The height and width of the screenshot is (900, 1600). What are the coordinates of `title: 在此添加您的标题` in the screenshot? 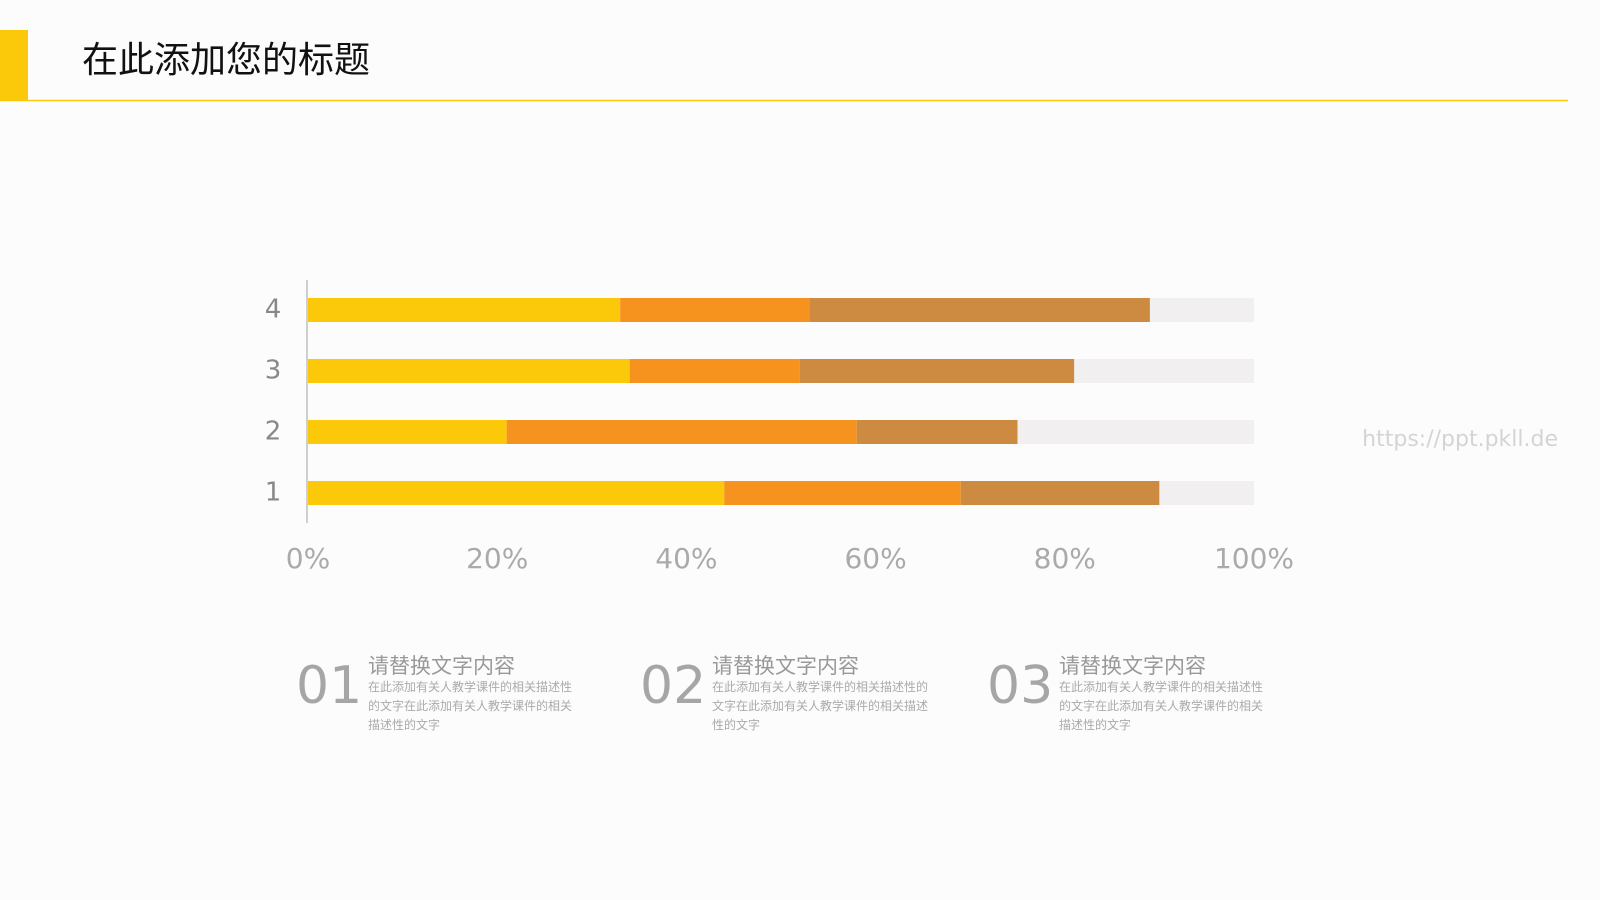 It's located at (226, 60).